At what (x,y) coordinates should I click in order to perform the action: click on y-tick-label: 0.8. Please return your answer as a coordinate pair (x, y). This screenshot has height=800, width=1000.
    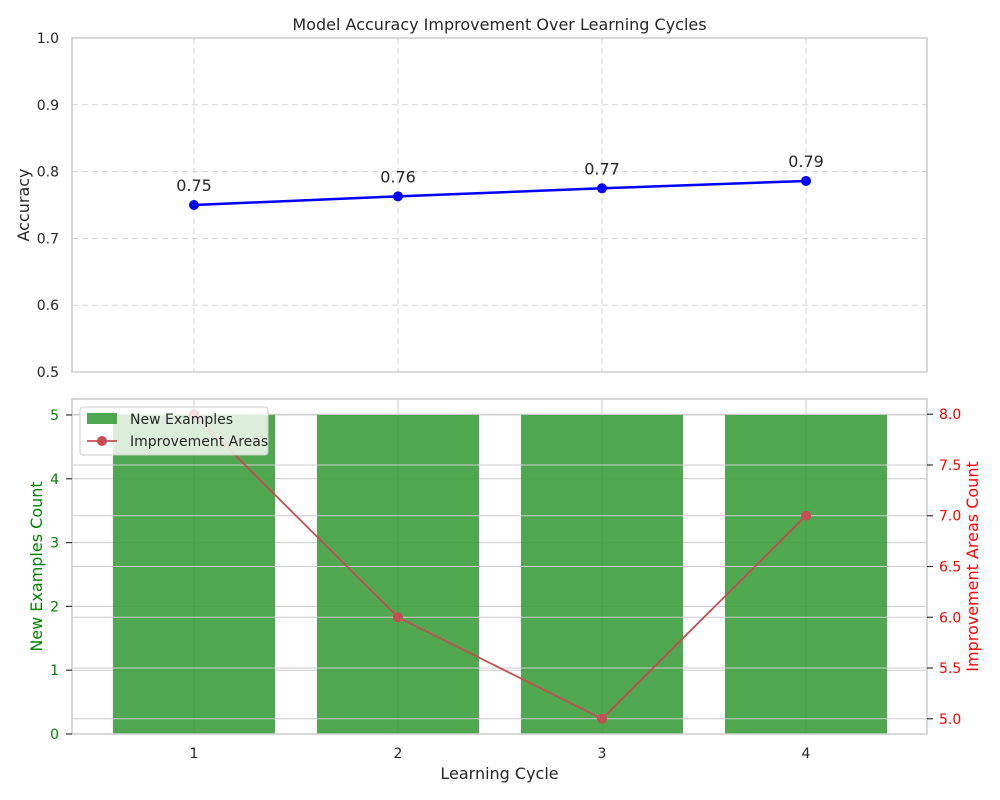
    Looking at the image, I should click on (48, 173).